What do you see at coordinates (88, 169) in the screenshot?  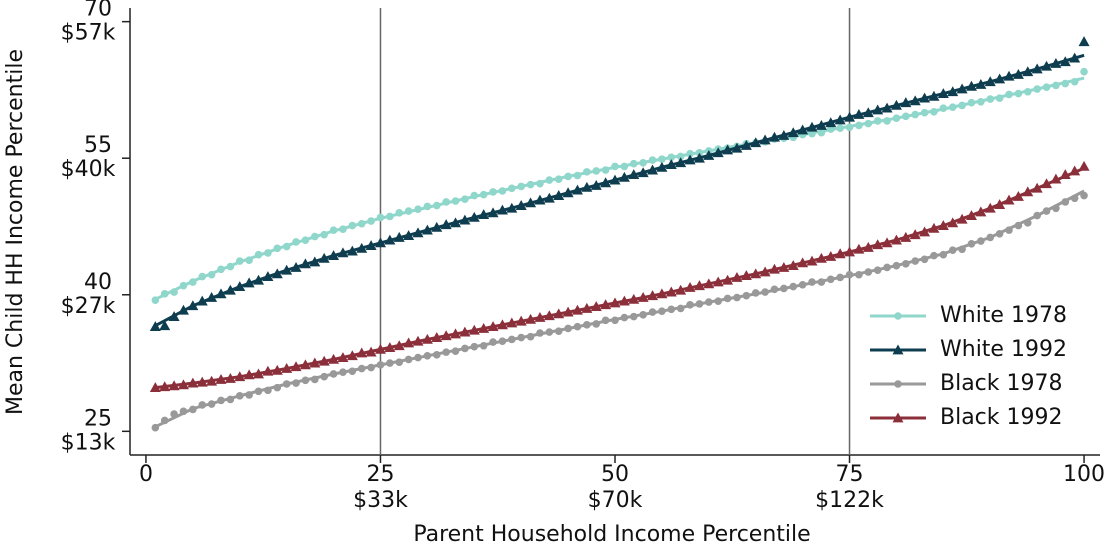 I see `y-tick-dollar-label: $40k` at bounding box center [88, 169].